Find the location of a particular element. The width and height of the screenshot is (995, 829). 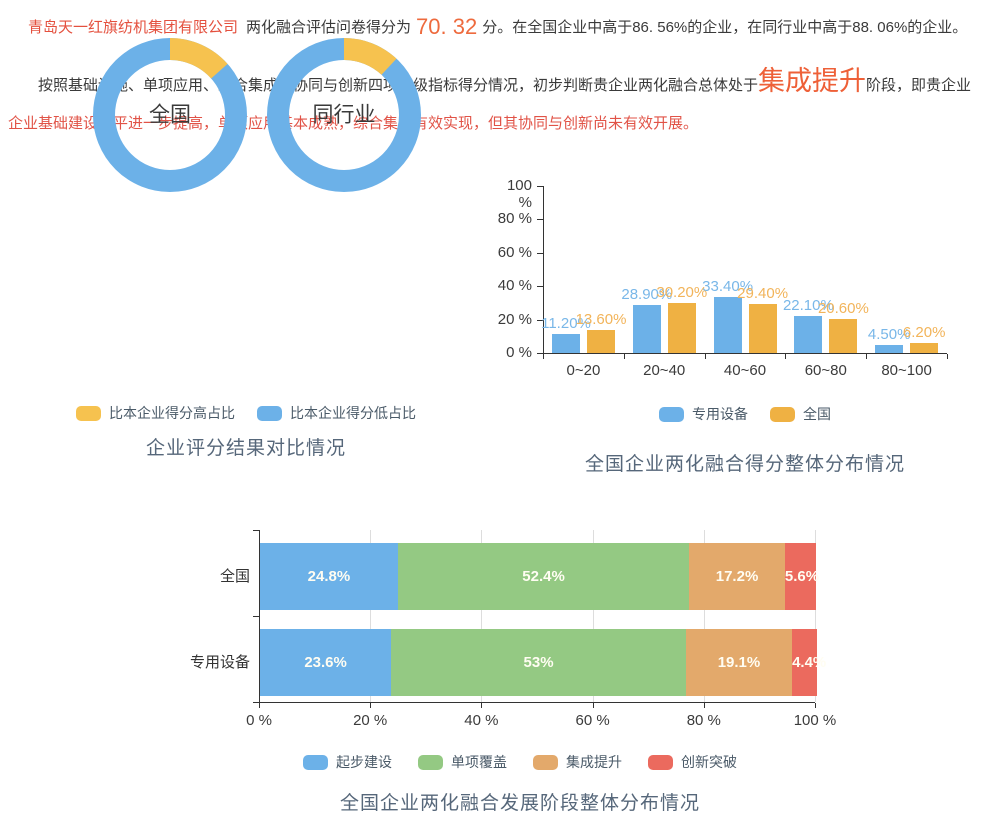

legend-label: 集成提升 is located at coordinates (594, 762).